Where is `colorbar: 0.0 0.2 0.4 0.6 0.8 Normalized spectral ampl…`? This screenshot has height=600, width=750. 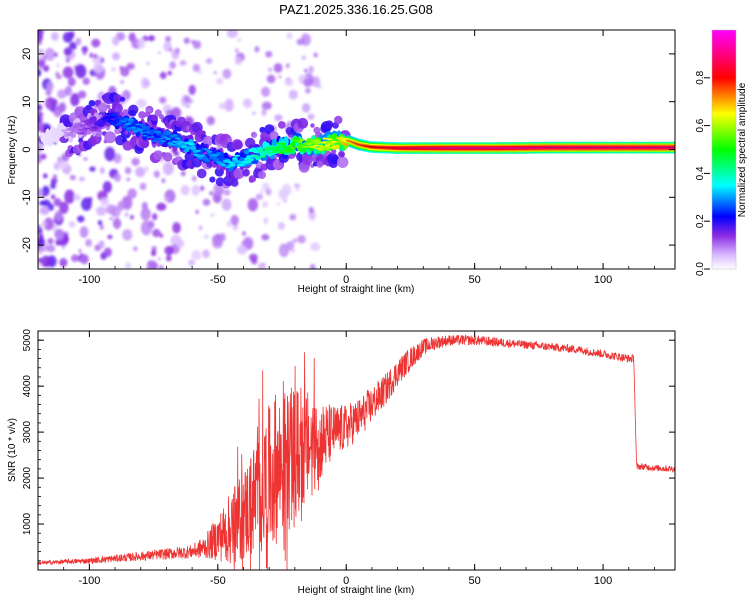 colorbar: 0.0 0.2 0.4 0.6 0.8 Normalized spectral ampl… is located at coordinates (721, 152).